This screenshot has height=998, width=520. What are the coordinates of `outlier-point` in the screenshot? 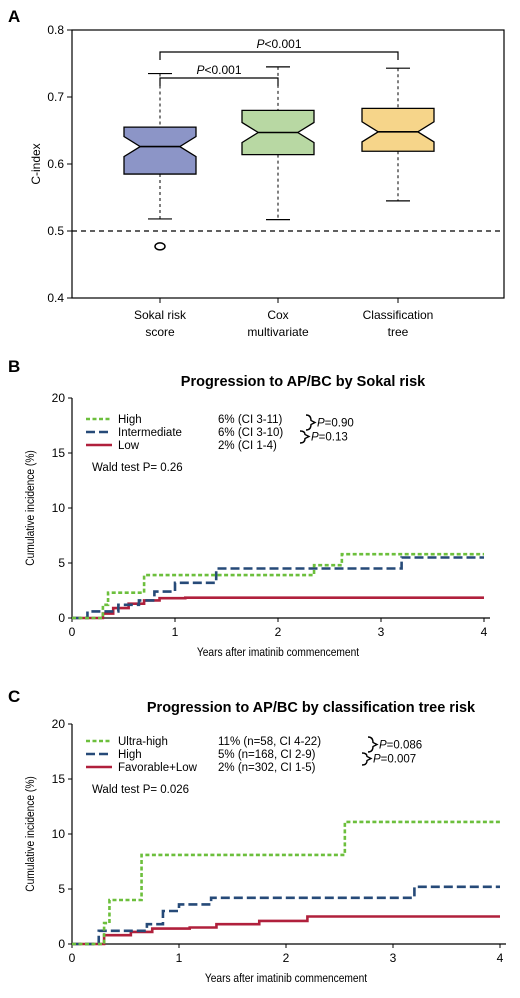 It's located at (160, 246).